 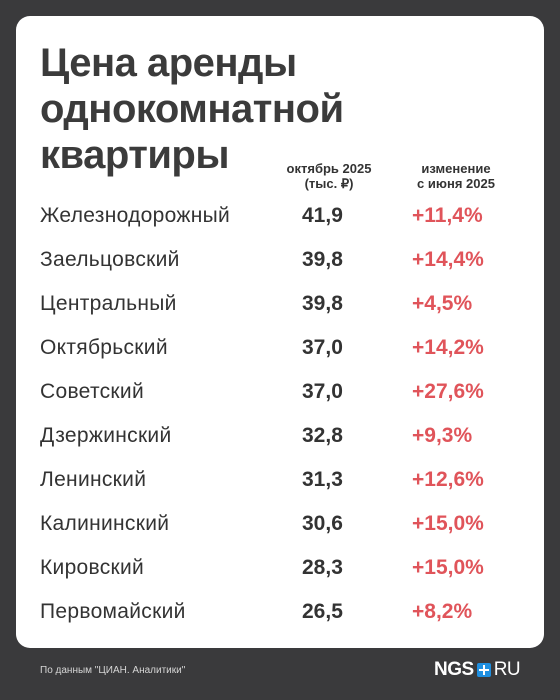 I want to click on table-row: Первомайский 26,5 +8,2%, so click(x=280, y=612).